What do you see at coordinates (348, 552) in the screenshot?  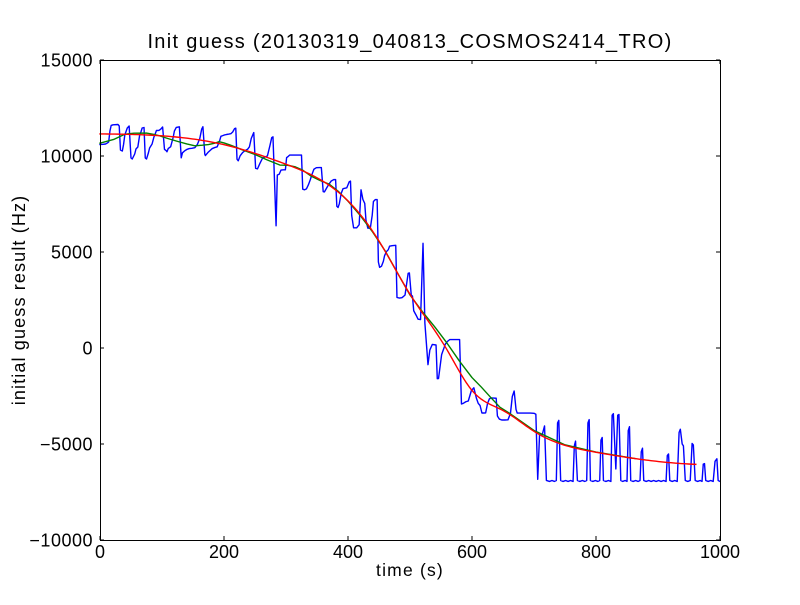 I see `svg-text: 400` at bounding box center [348, 552].